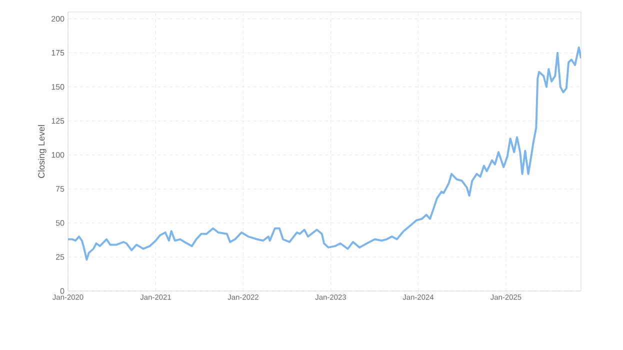  I want to click on y-axis-title: Closing Level, so click(42, 151).